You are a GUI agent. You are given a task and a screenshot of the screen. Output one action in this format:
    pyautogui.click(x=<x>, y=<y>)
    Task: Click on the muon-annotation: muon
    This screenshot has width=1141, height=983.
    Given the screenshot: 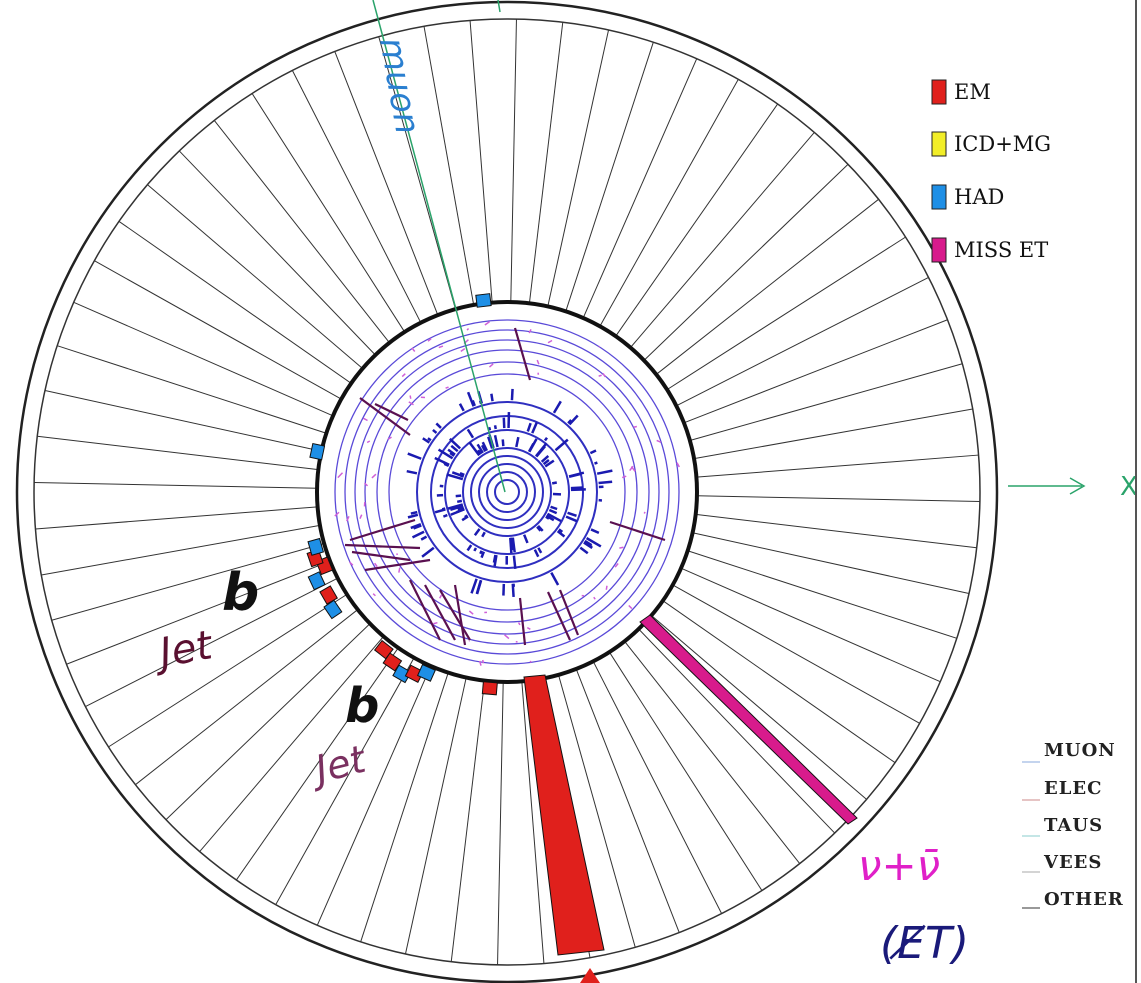 What is the action you would take?
    pyautogui.click(x=399, y=86)
    